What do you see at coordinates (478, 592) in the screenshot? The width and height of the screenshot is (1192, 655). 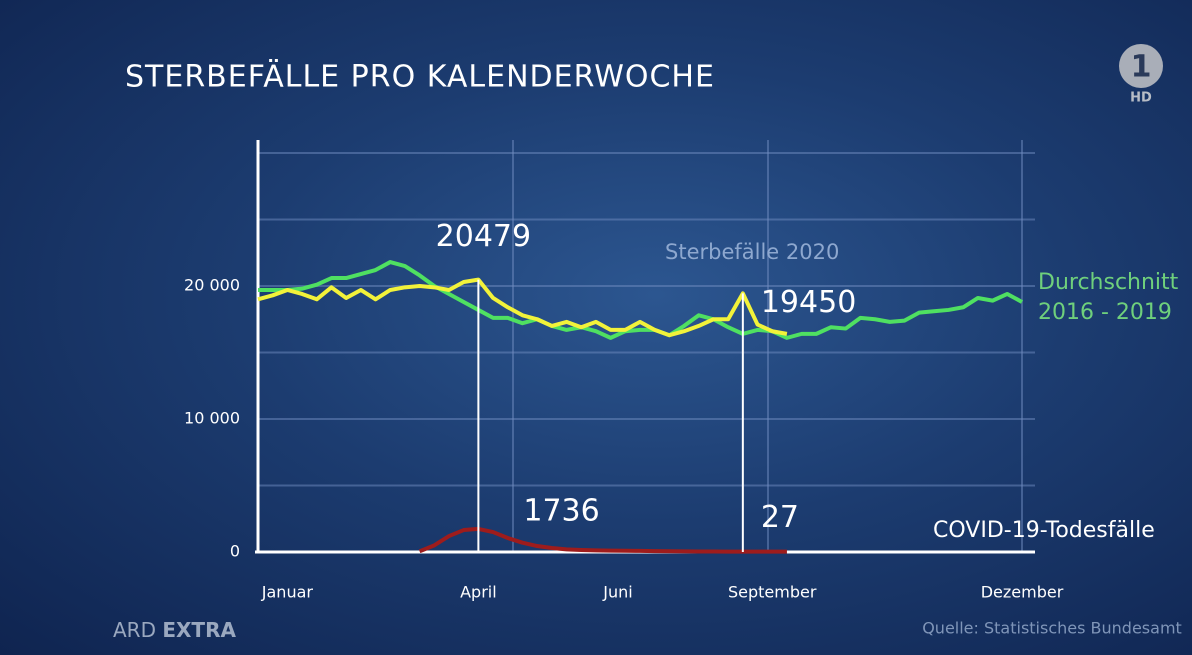 I see `x-tick-label: April` at bounding box center [478, 592].